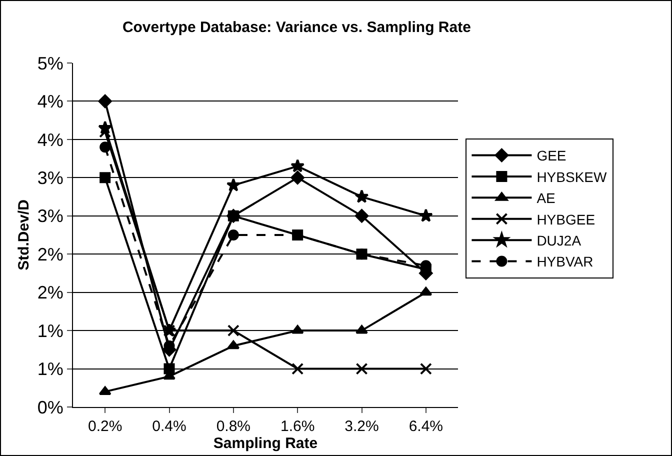  Describe the element at coordinates (572, 176) in the screenshot. I see `legend-label: HYBSKEW` at that location.